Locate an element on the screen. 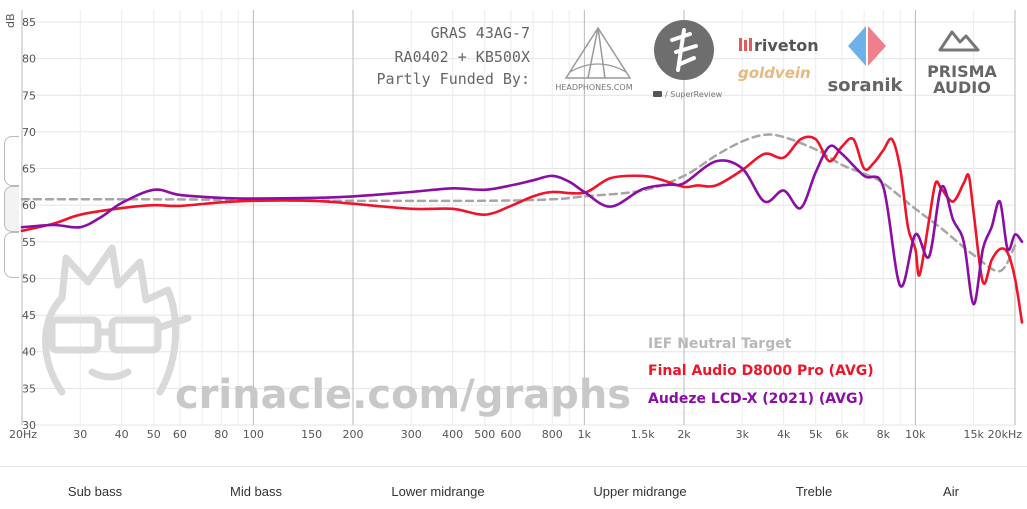 The width and height of the screenshot is (1027, 509). x-tick-label: 4k is located at coordinates (784, 434).